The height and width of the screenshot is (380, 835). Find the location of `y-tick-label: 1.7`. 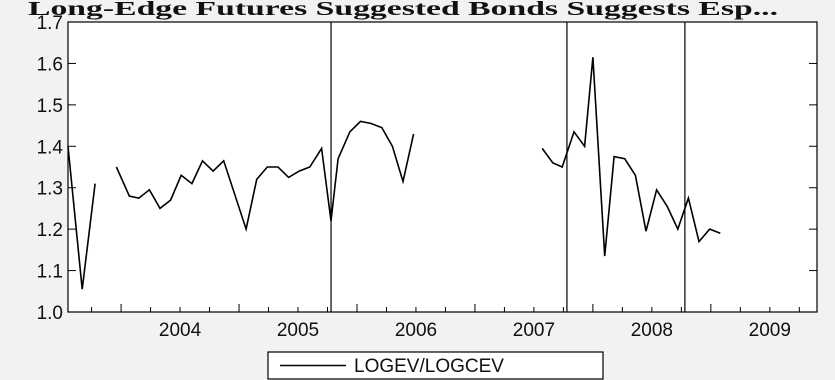

y-tick-label: 1.7 is located at coordinates (50, 23).